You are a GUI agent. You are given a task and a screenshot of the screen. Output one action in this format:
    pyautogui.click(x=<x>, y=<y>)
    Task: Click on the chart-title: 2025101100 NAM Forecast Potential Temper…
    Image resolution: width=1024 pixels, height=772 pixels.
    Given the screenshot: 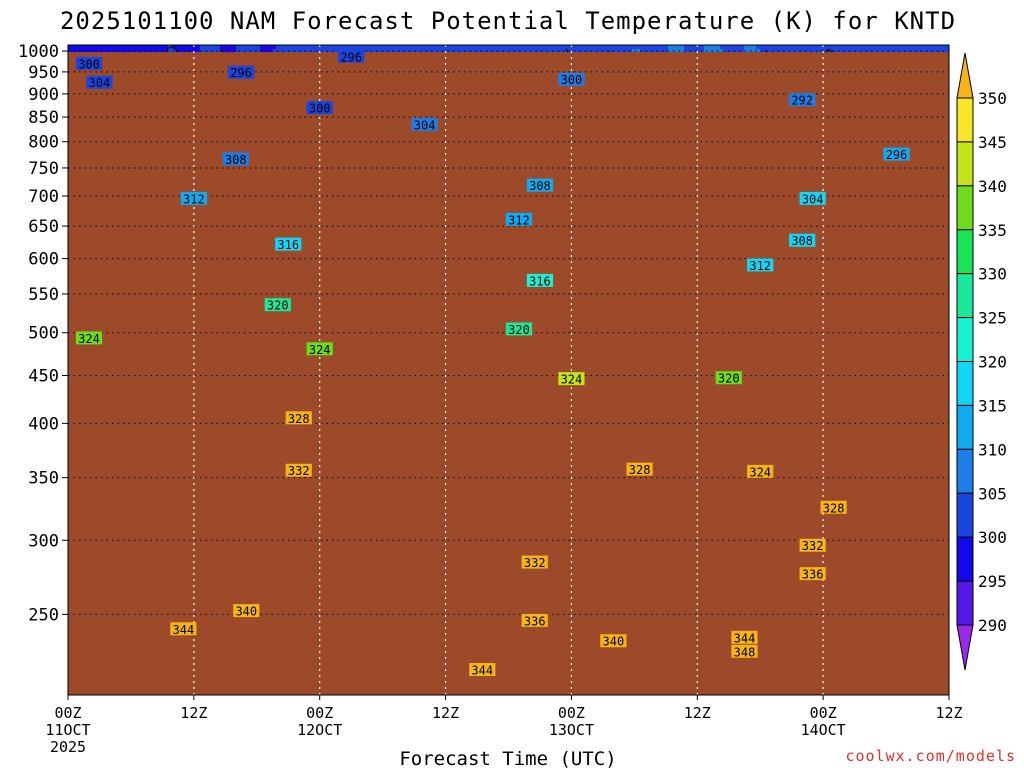 What is the action you would take?
    pyautogui.click(x=508, y=21)
    